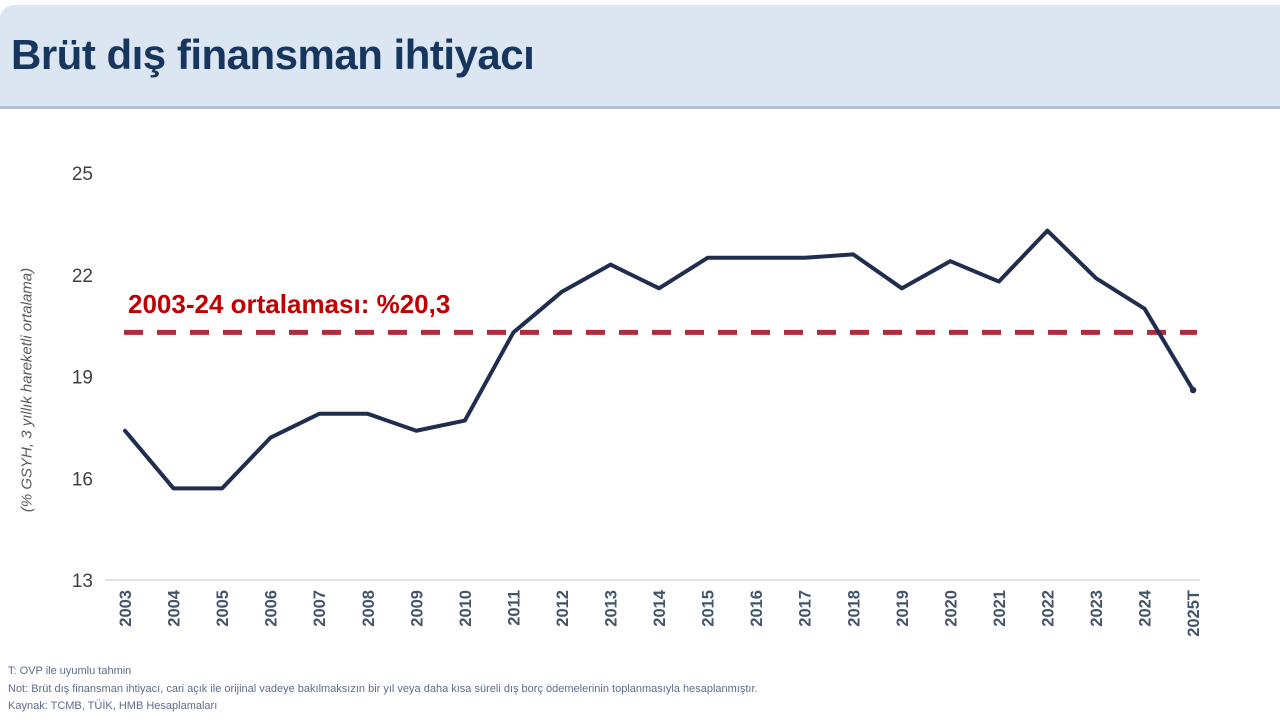  What do you see at coordinates (82, 276) in the screenshot?
I see `y-axis-tick-label: 22` at bounding box center [82, 276].